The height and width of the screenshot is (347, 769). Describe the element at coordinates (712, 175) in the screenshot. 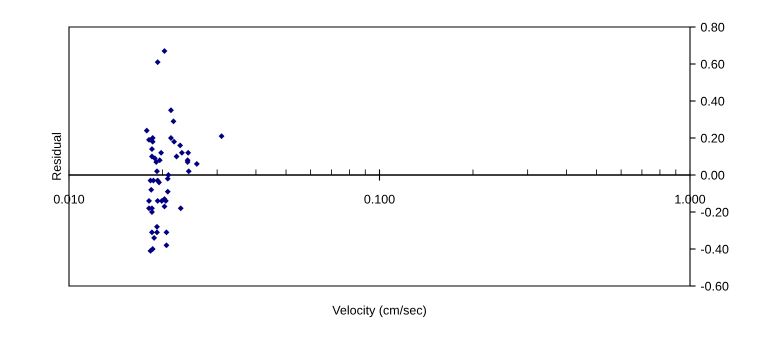

I see `y-tick-label: 0.00` at that location.